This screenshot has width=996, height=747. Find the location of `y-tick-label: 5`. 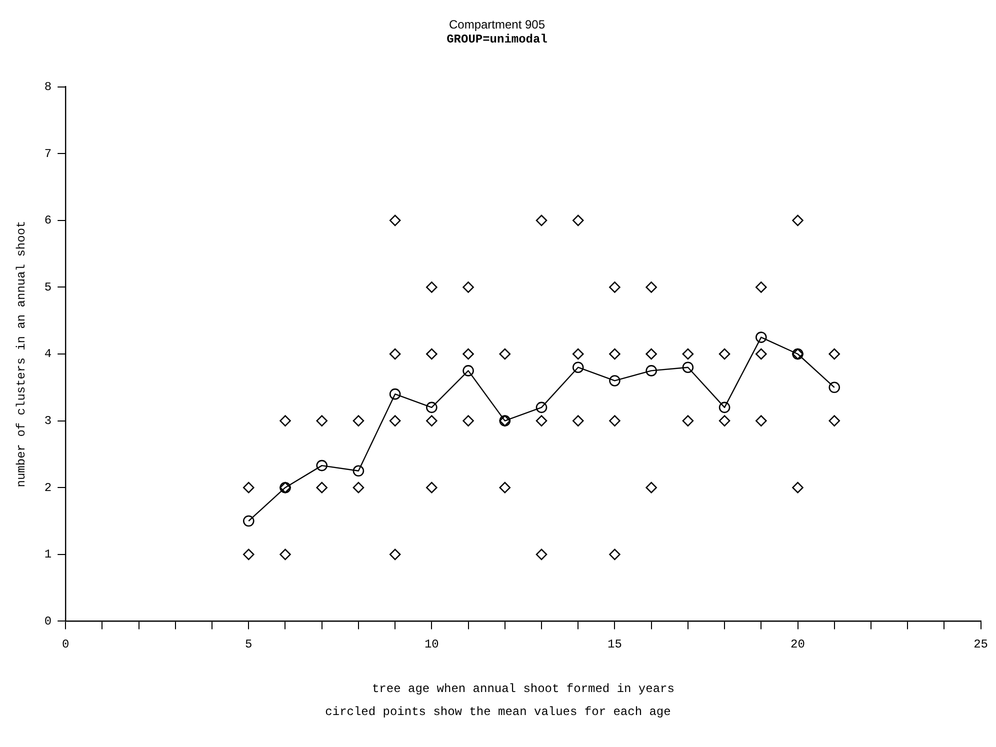

y-tick-label: 5 is located at coordinates (48, 287).